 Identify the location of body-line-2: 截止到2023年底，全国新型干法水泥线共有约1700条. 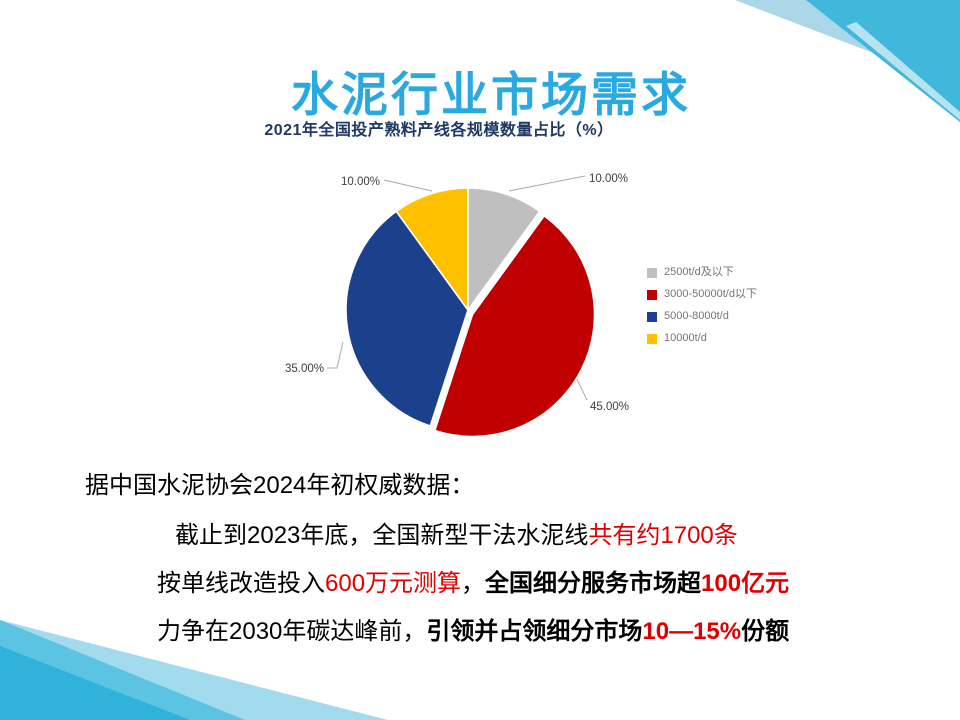
(456, 536).